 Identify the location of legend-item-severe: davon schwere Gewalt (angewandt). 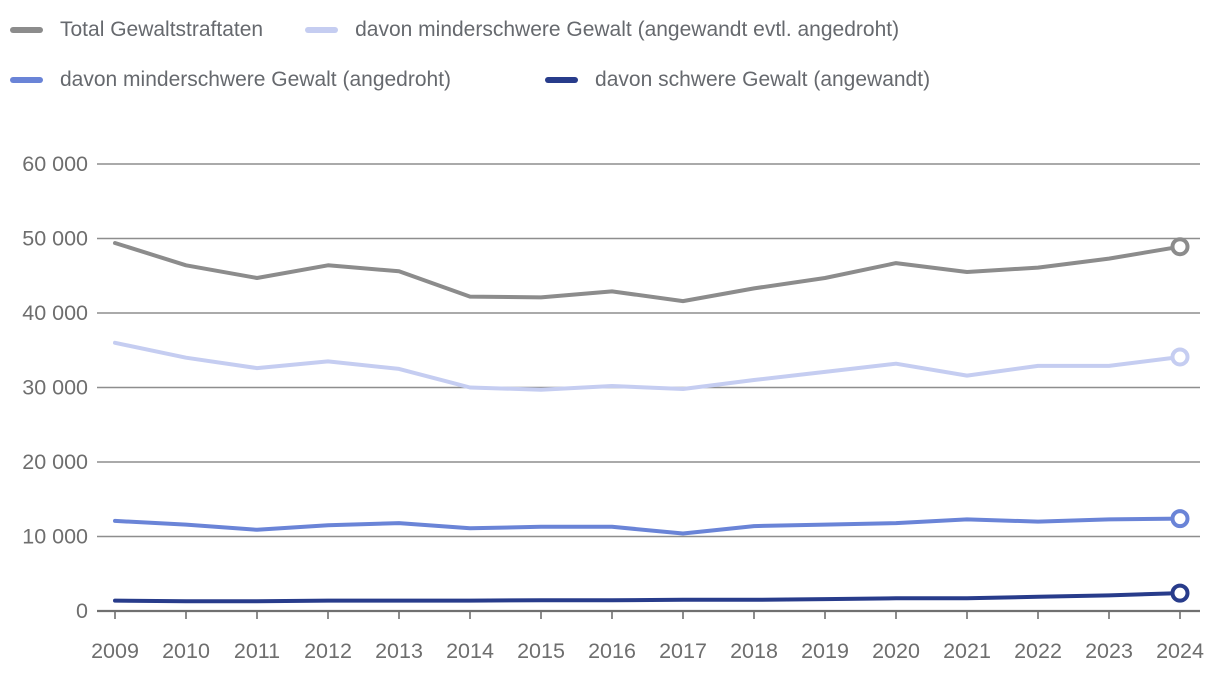
(737, 80).